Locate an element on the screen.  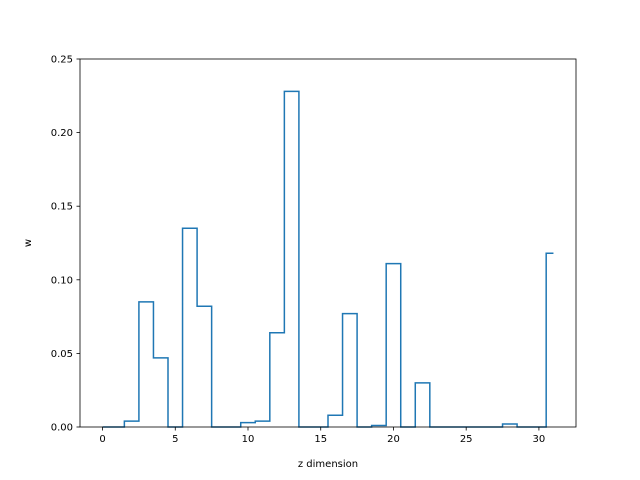
y-tick-label: 0.05 is located at coordinates (62, 354).